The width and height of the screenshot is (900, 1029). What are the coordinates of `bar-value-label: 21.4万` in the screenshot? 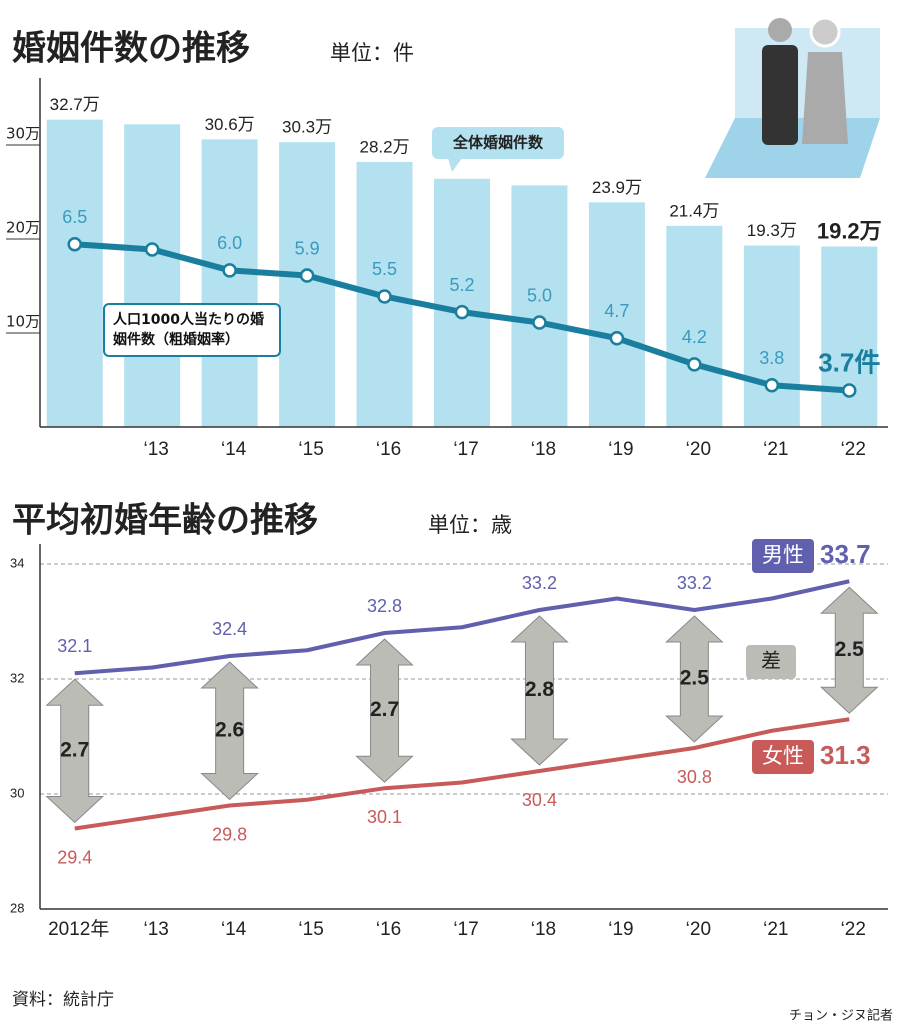 It's located at (694, 210).